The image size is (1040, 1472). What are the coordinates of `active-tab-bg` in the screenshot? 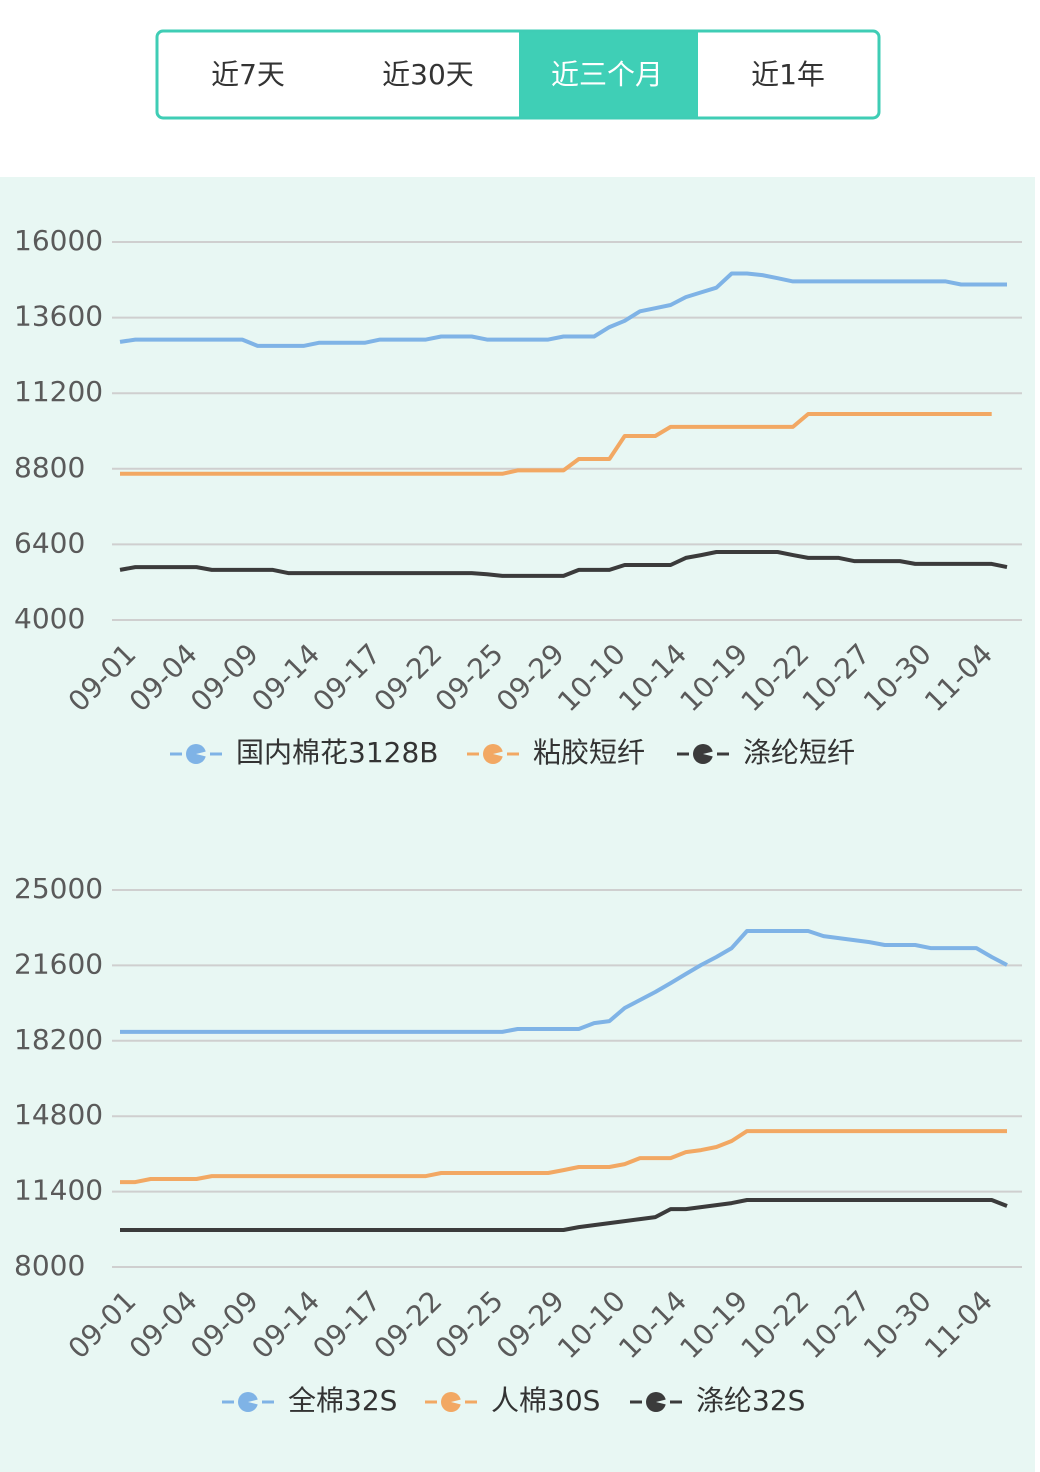 It's located at (608, 74).